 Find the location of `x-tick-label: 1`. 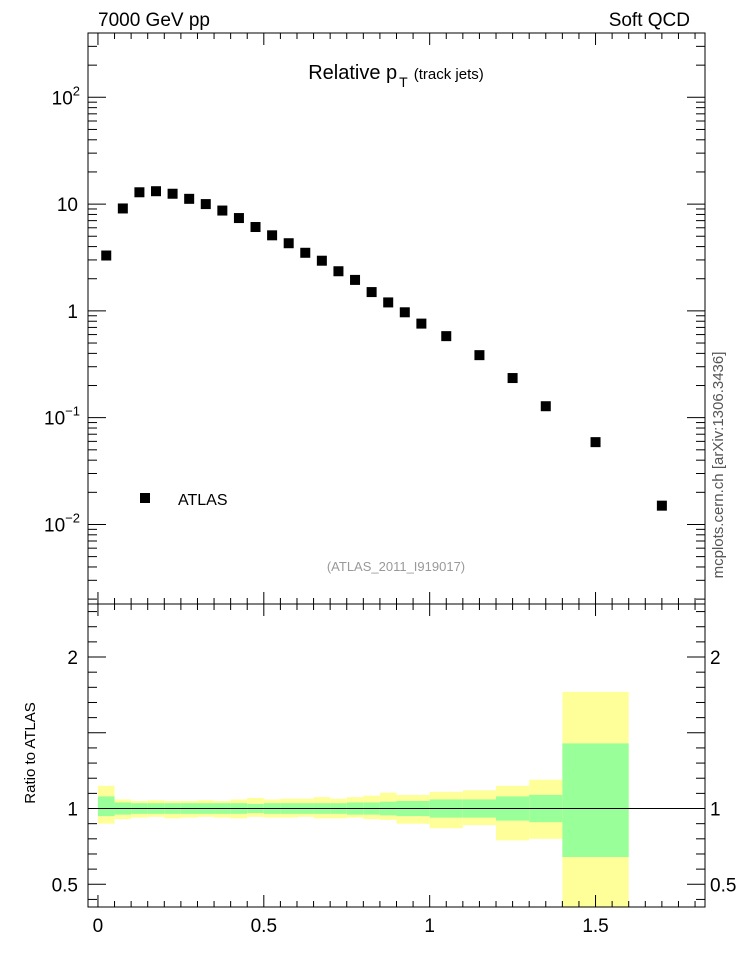

x-tick-label: 1 is located at coordinates (429, 926).